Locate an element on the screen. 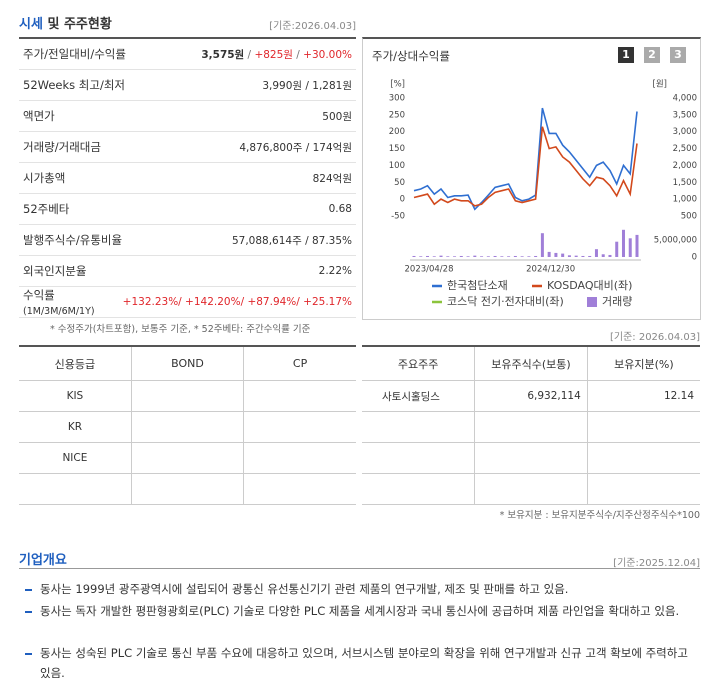  table-row: KR is located at coordinates (187, 427).